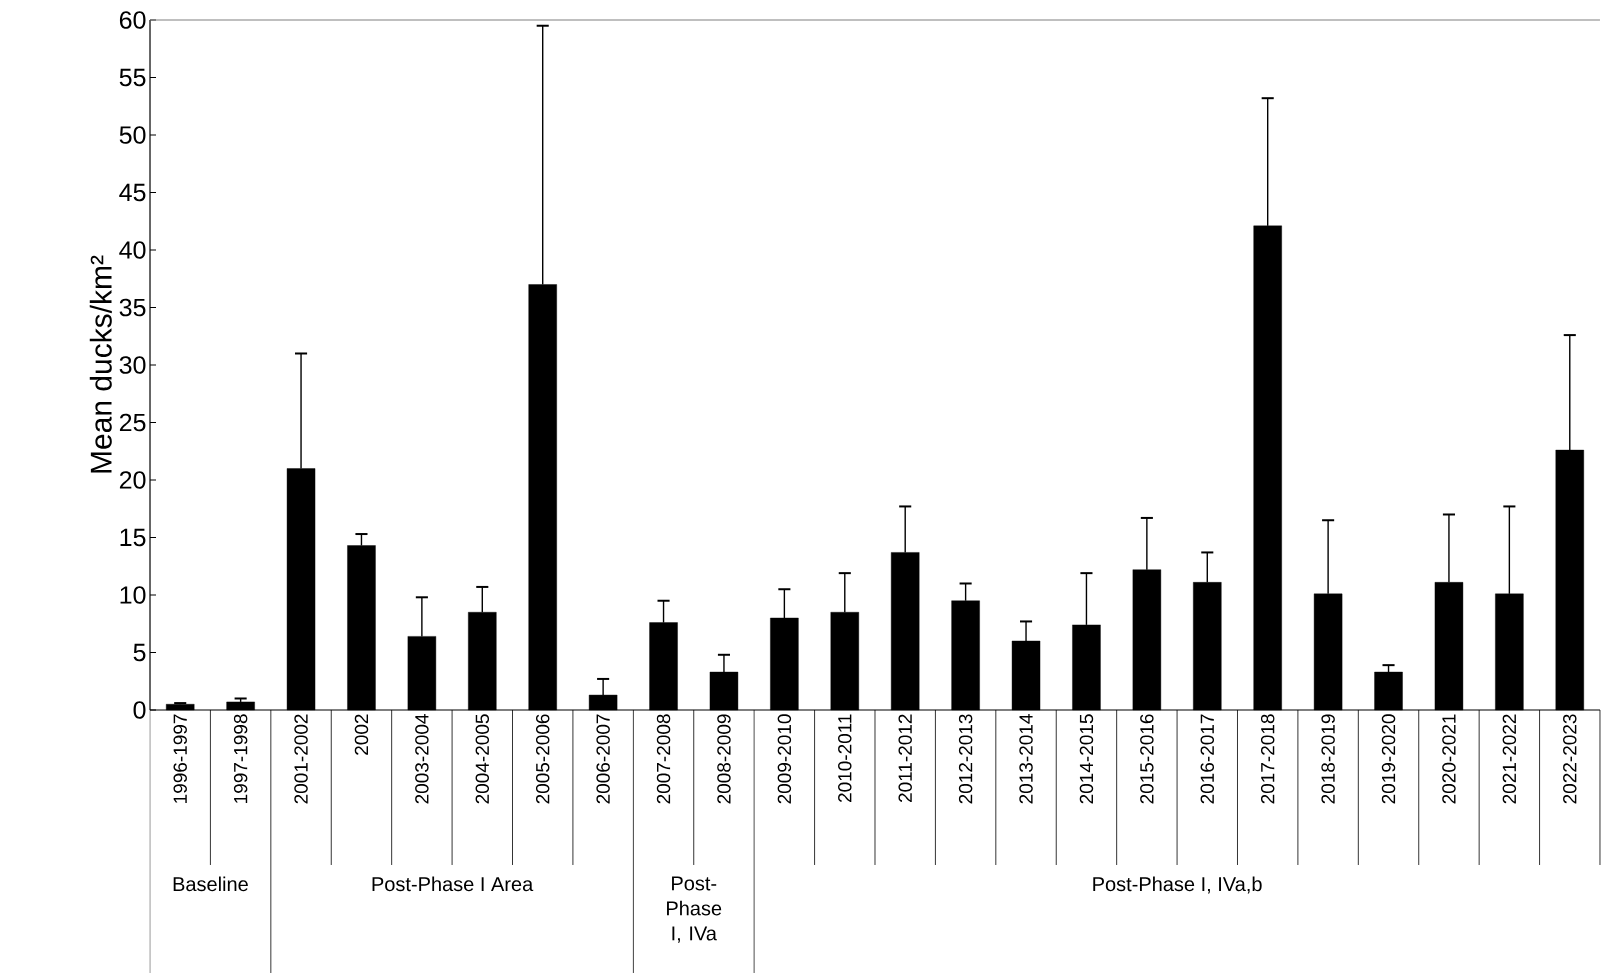 The height and width of the screenshot is (973, 1612). Describe the element at coordinates (784, 759) in the screenshot. I see `x-tick-label: 2009-2010` at that location.